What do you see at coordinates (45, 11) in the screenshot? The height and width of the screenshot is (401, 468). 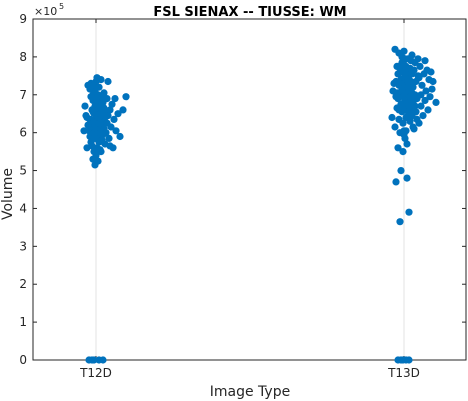 I see `y-exponent-base: ×10` at bounding box center [45, 11].